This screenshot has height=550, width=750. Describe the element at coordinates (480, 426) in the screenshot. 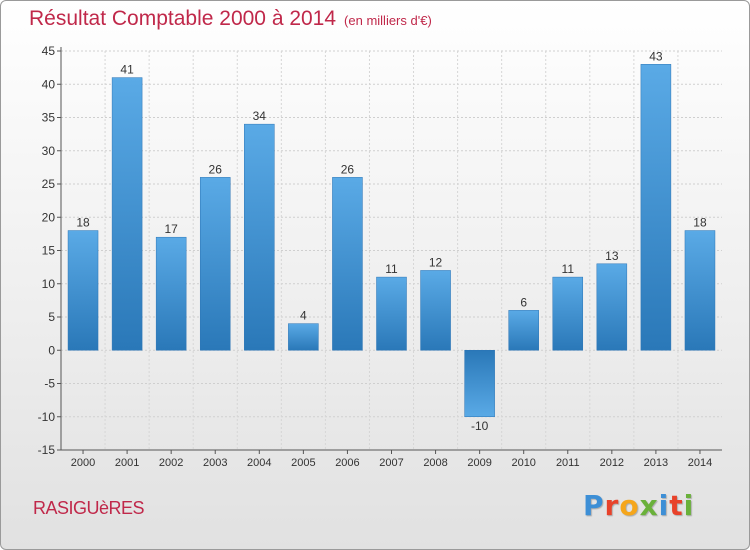

I see `value-label: -10` at that location.